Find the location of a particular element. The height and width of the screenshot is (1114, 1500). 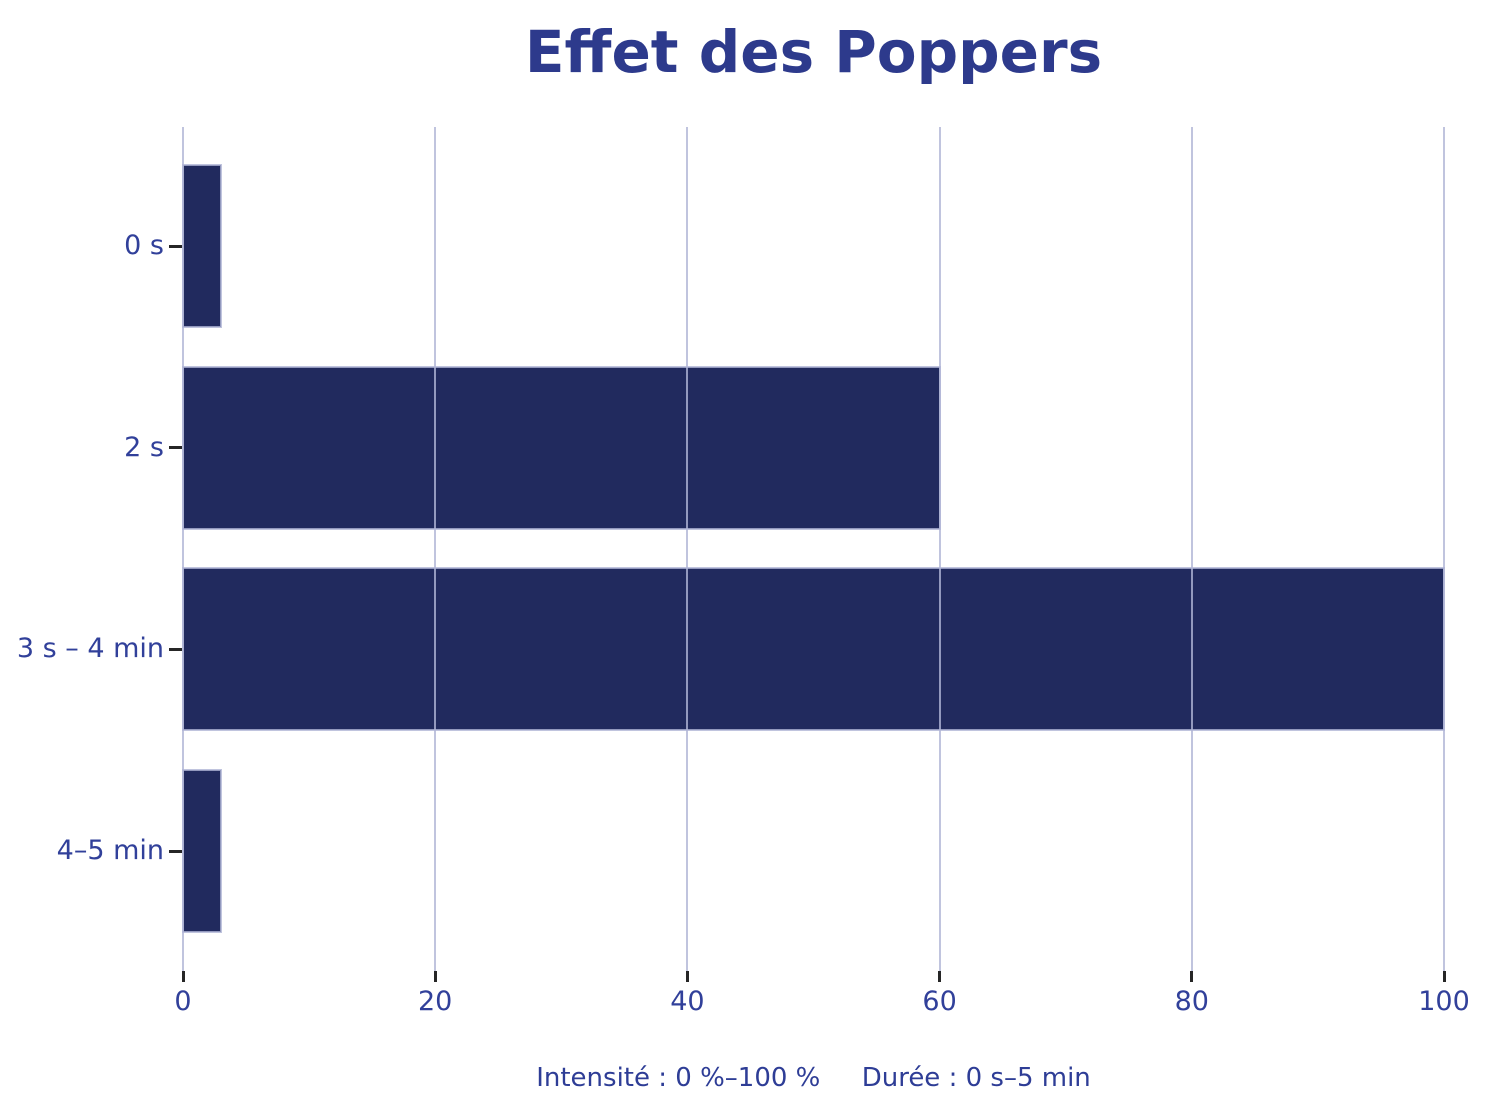

x-tick-label: 60 is located at coordinates (939, 1001).